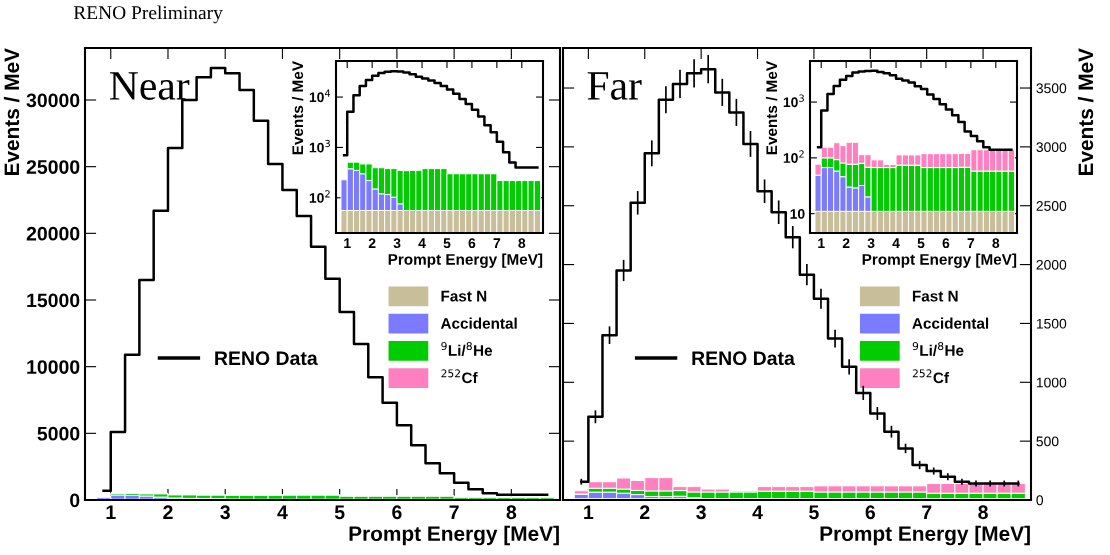 Image resolution: width=1110 pixels, height=555 pixels. I want to click on y-tick-label: 25000, so click(53, 167).